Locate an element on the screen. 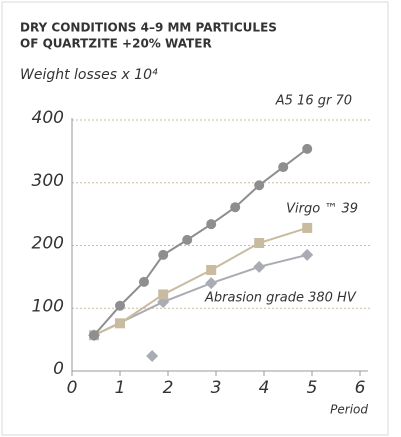 The height and width of the screenshot is (437, 401). series-label: A5 16 gr 70 is located at coordinates (313, 101).